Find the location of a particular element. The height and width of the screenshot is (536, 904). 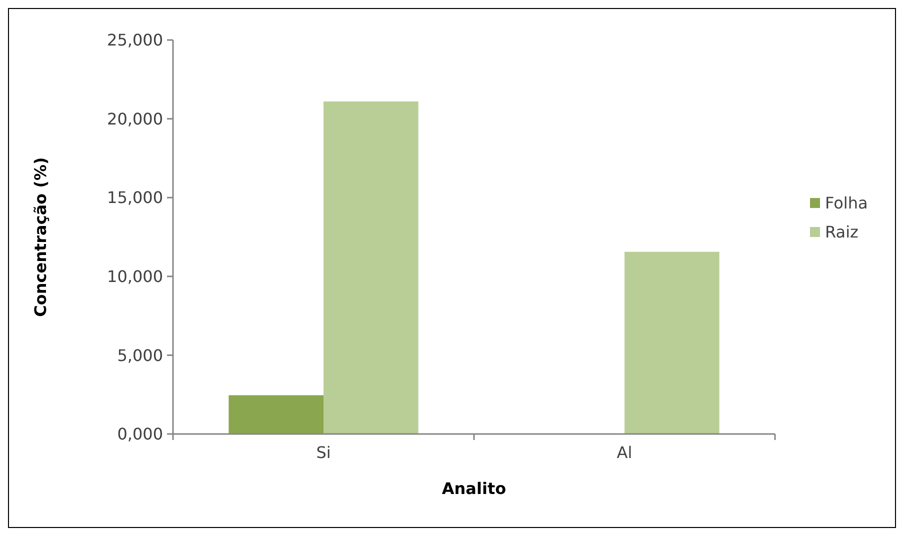

y-tick-label: 5,000 is located at coordinates (140, 355).